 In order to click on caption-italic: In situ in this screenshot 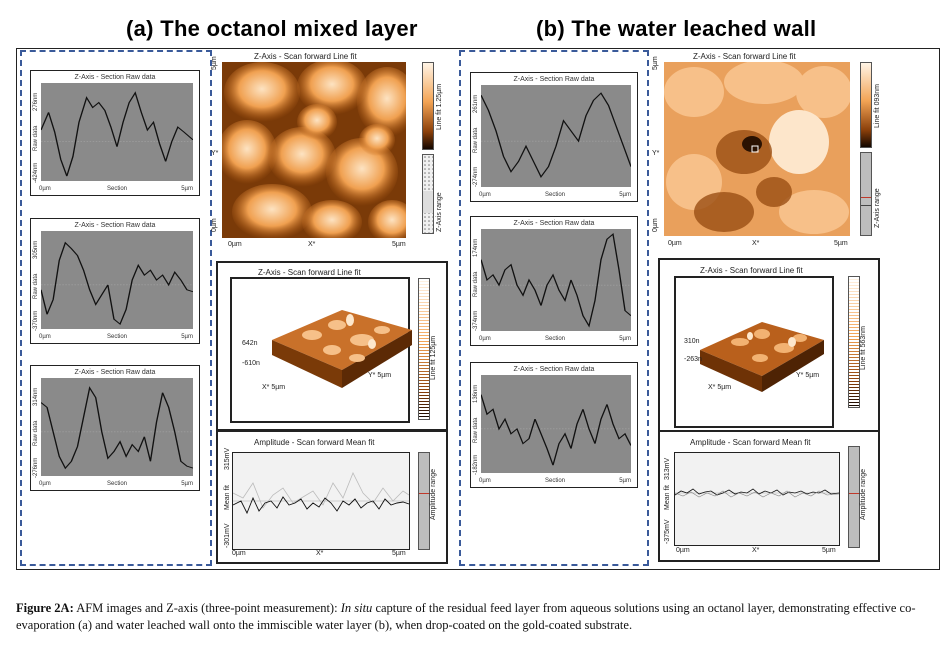, I will do `click(356, 608)`.